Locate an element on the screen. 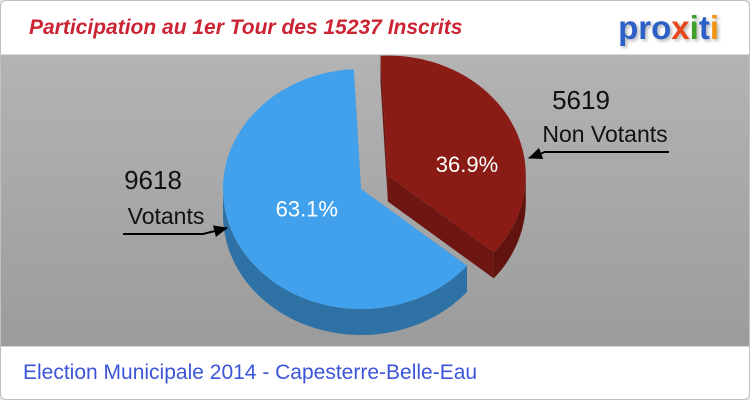 The width and height of the screenshot is (750, 400). non-votants-name-label: Non Votants is located at coordinates (605, 134).